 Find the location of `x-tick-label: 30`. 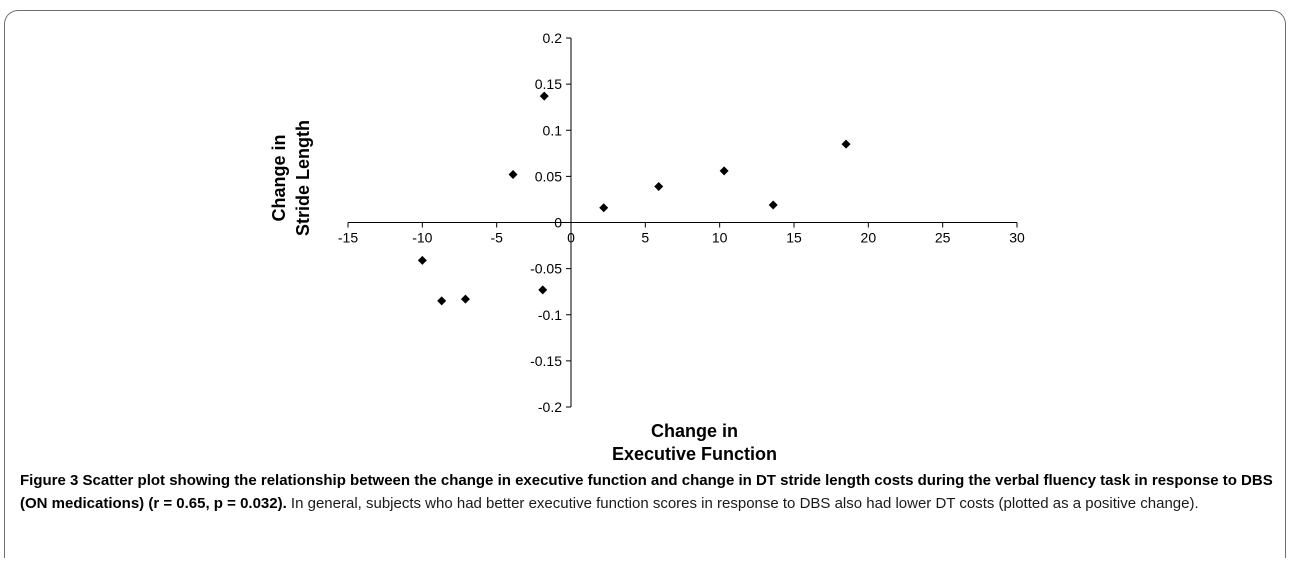

x-tick-label: 30 is located at coordinates (1017, 238).